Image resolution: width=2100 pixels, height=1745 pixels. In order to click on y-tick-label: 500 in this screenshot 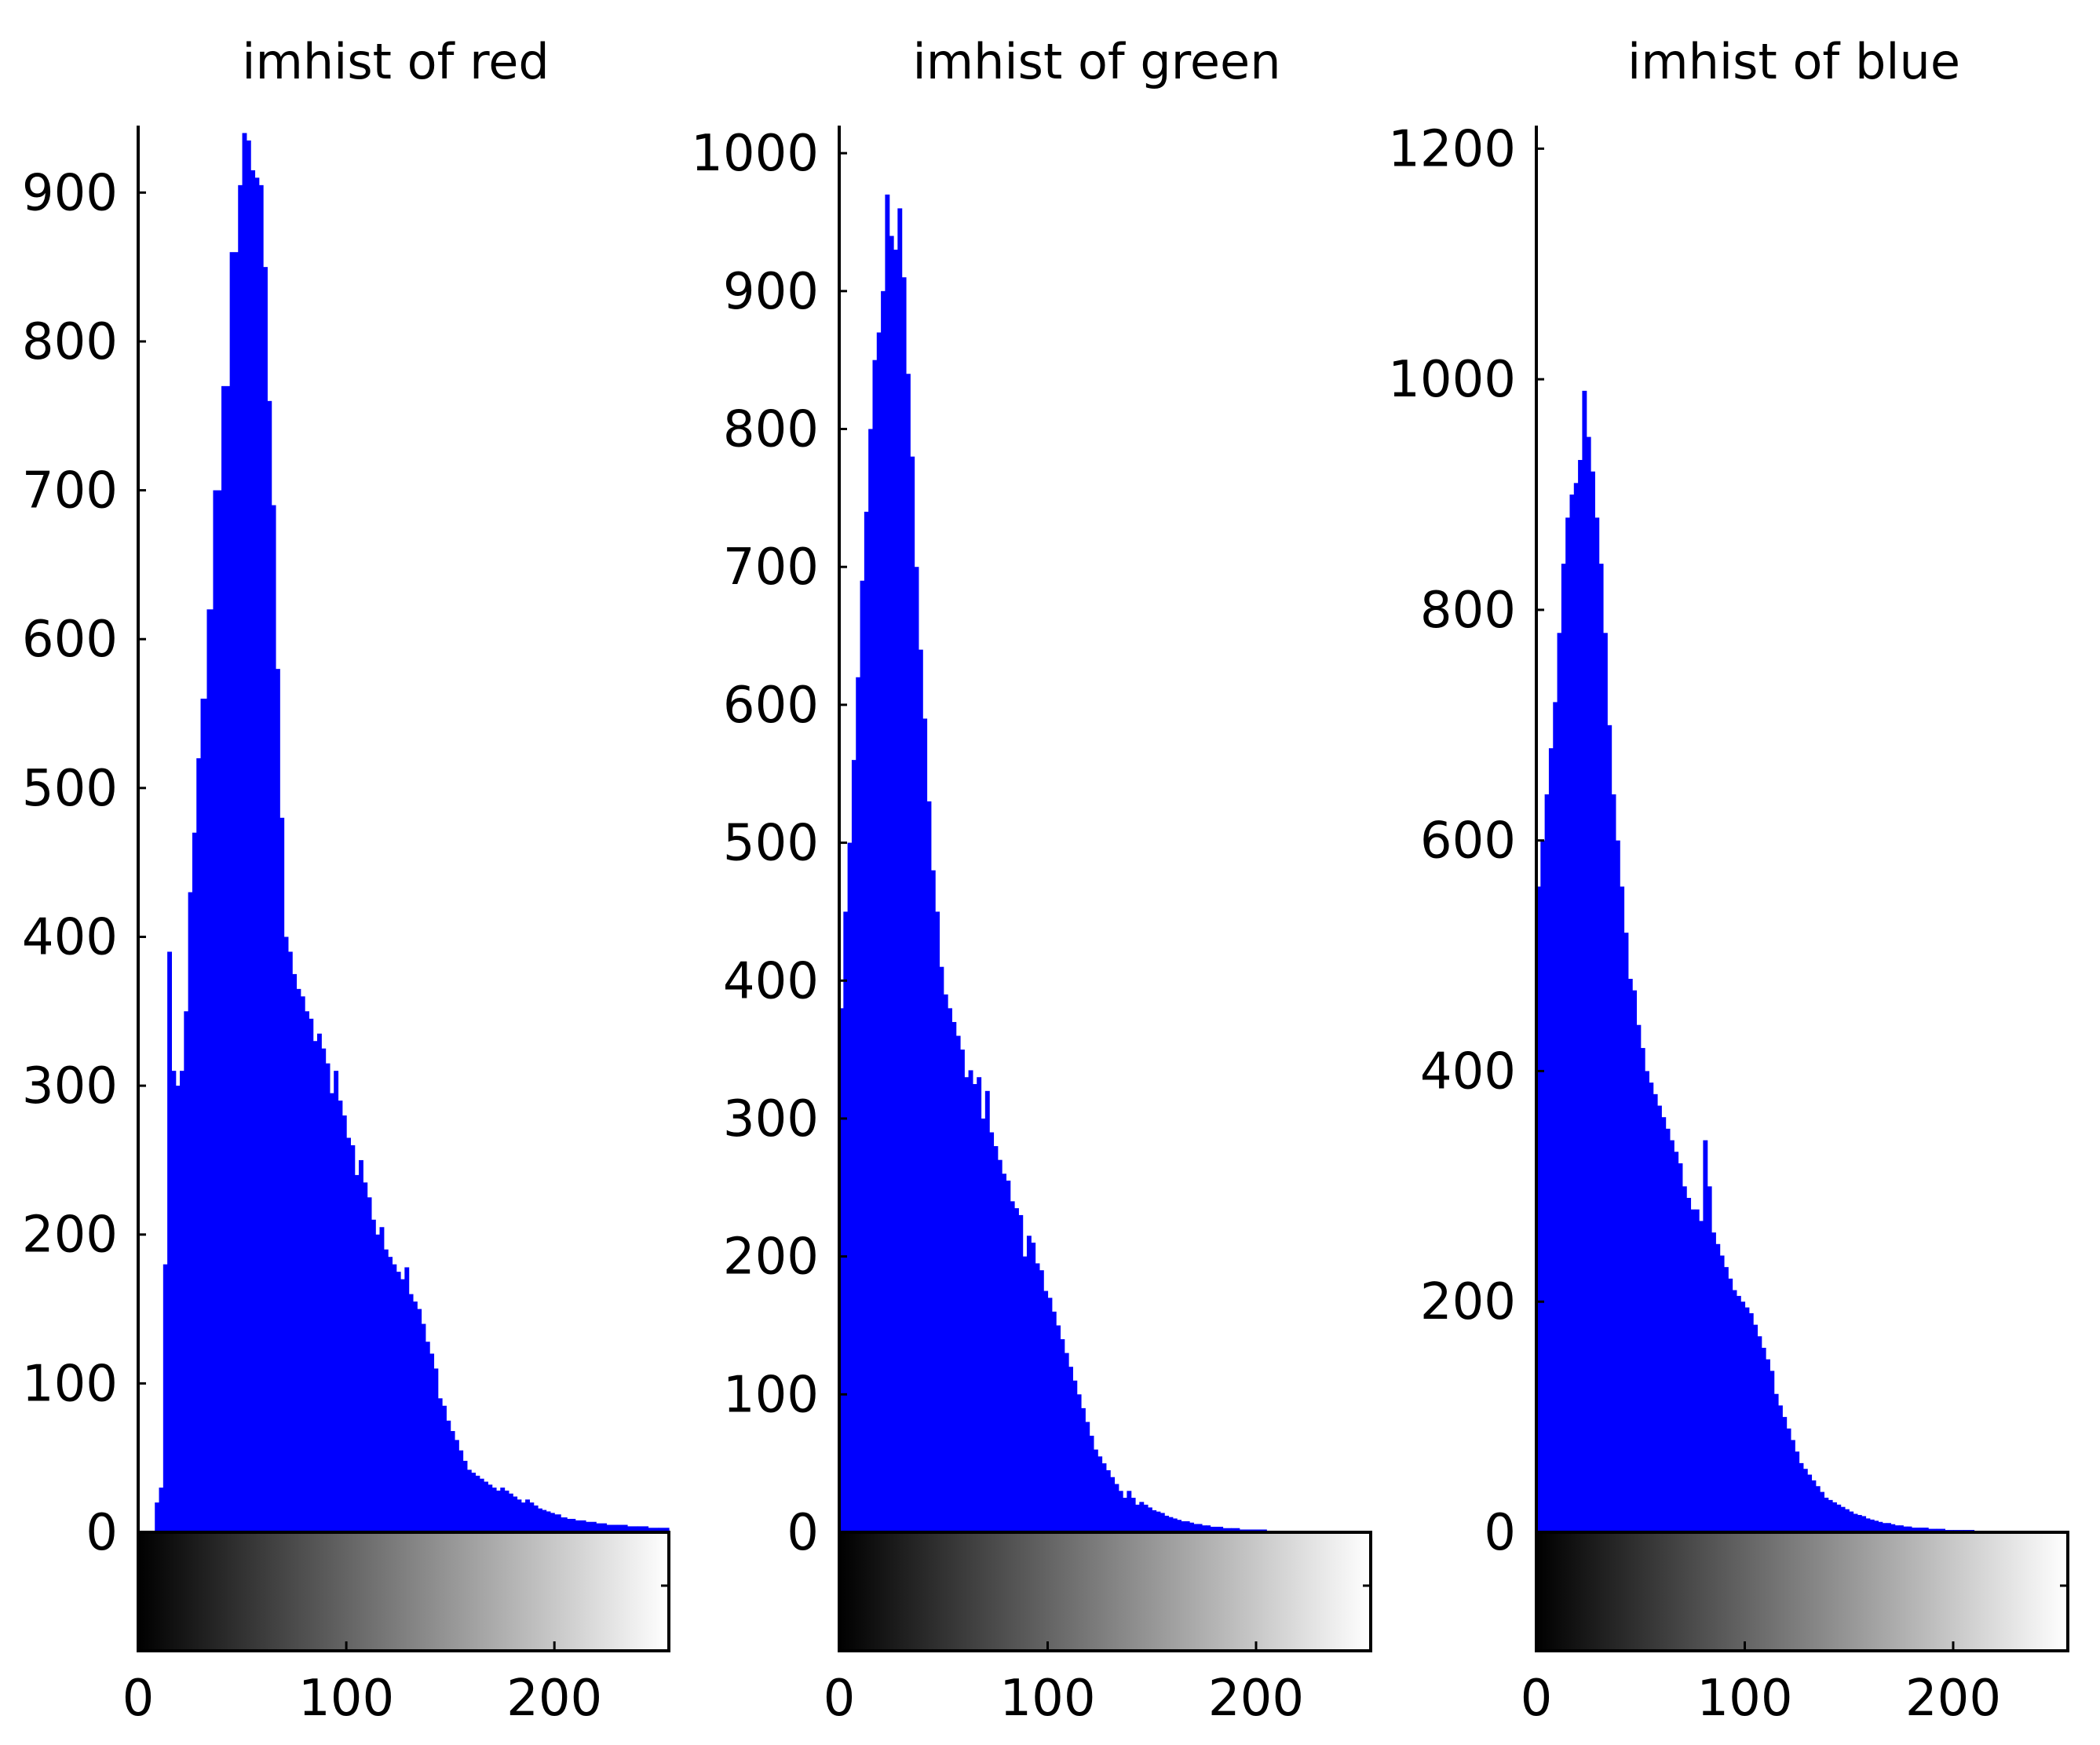, I will do `click(771, 844)`.